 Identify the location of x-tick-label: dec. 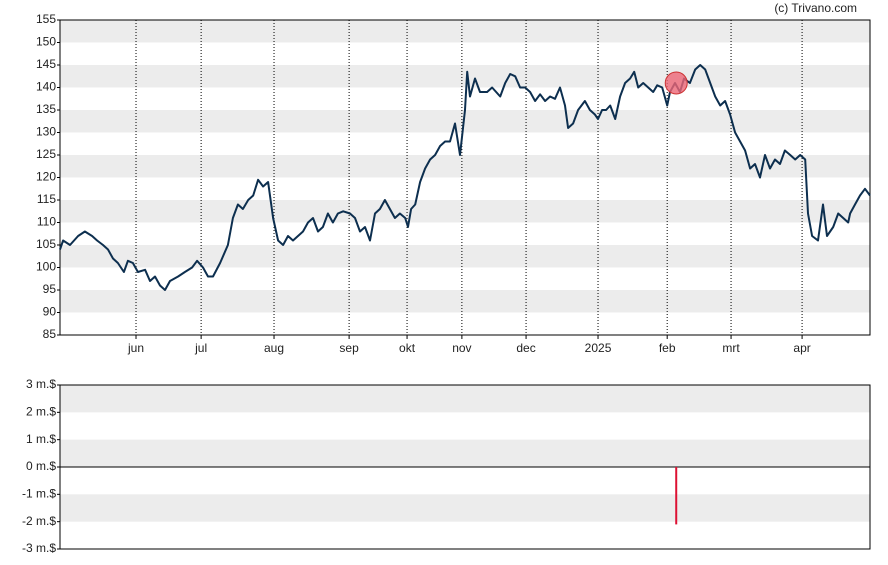
(525, 348).